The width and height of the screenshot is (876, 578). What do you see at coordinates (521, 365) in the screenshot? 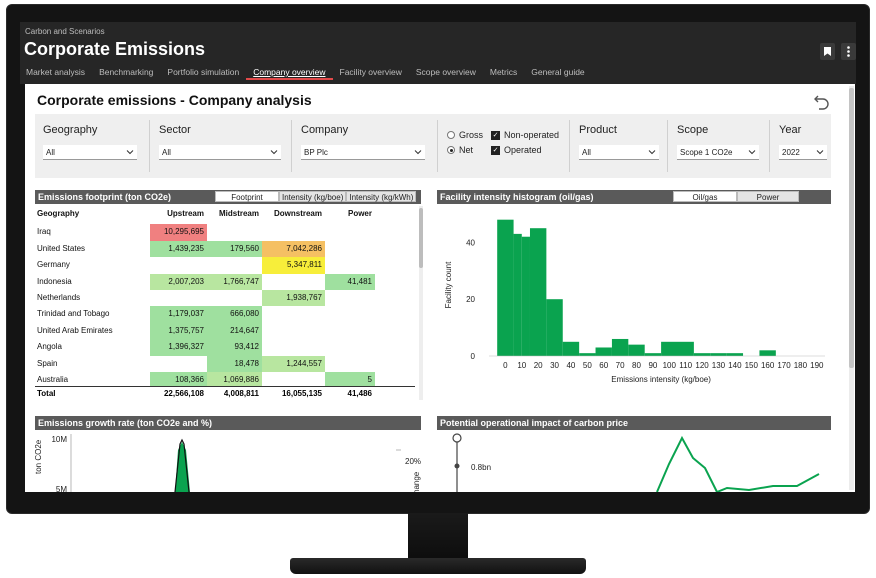
I see `histogram-x-tick: 10` at bounding box center [521, 365].